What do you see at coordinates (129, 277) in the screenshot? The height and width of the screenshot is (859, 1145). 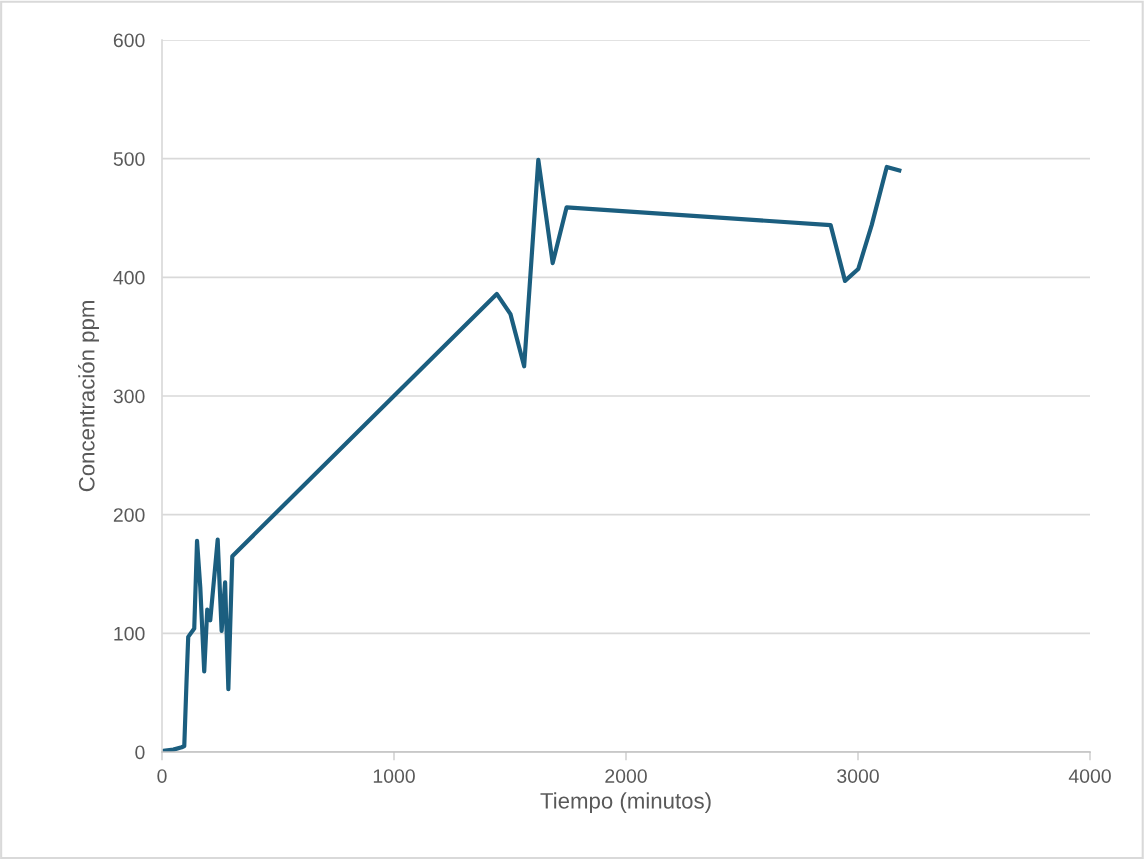 I see `y-tick-label: 400` at bounding box center [129, 277].